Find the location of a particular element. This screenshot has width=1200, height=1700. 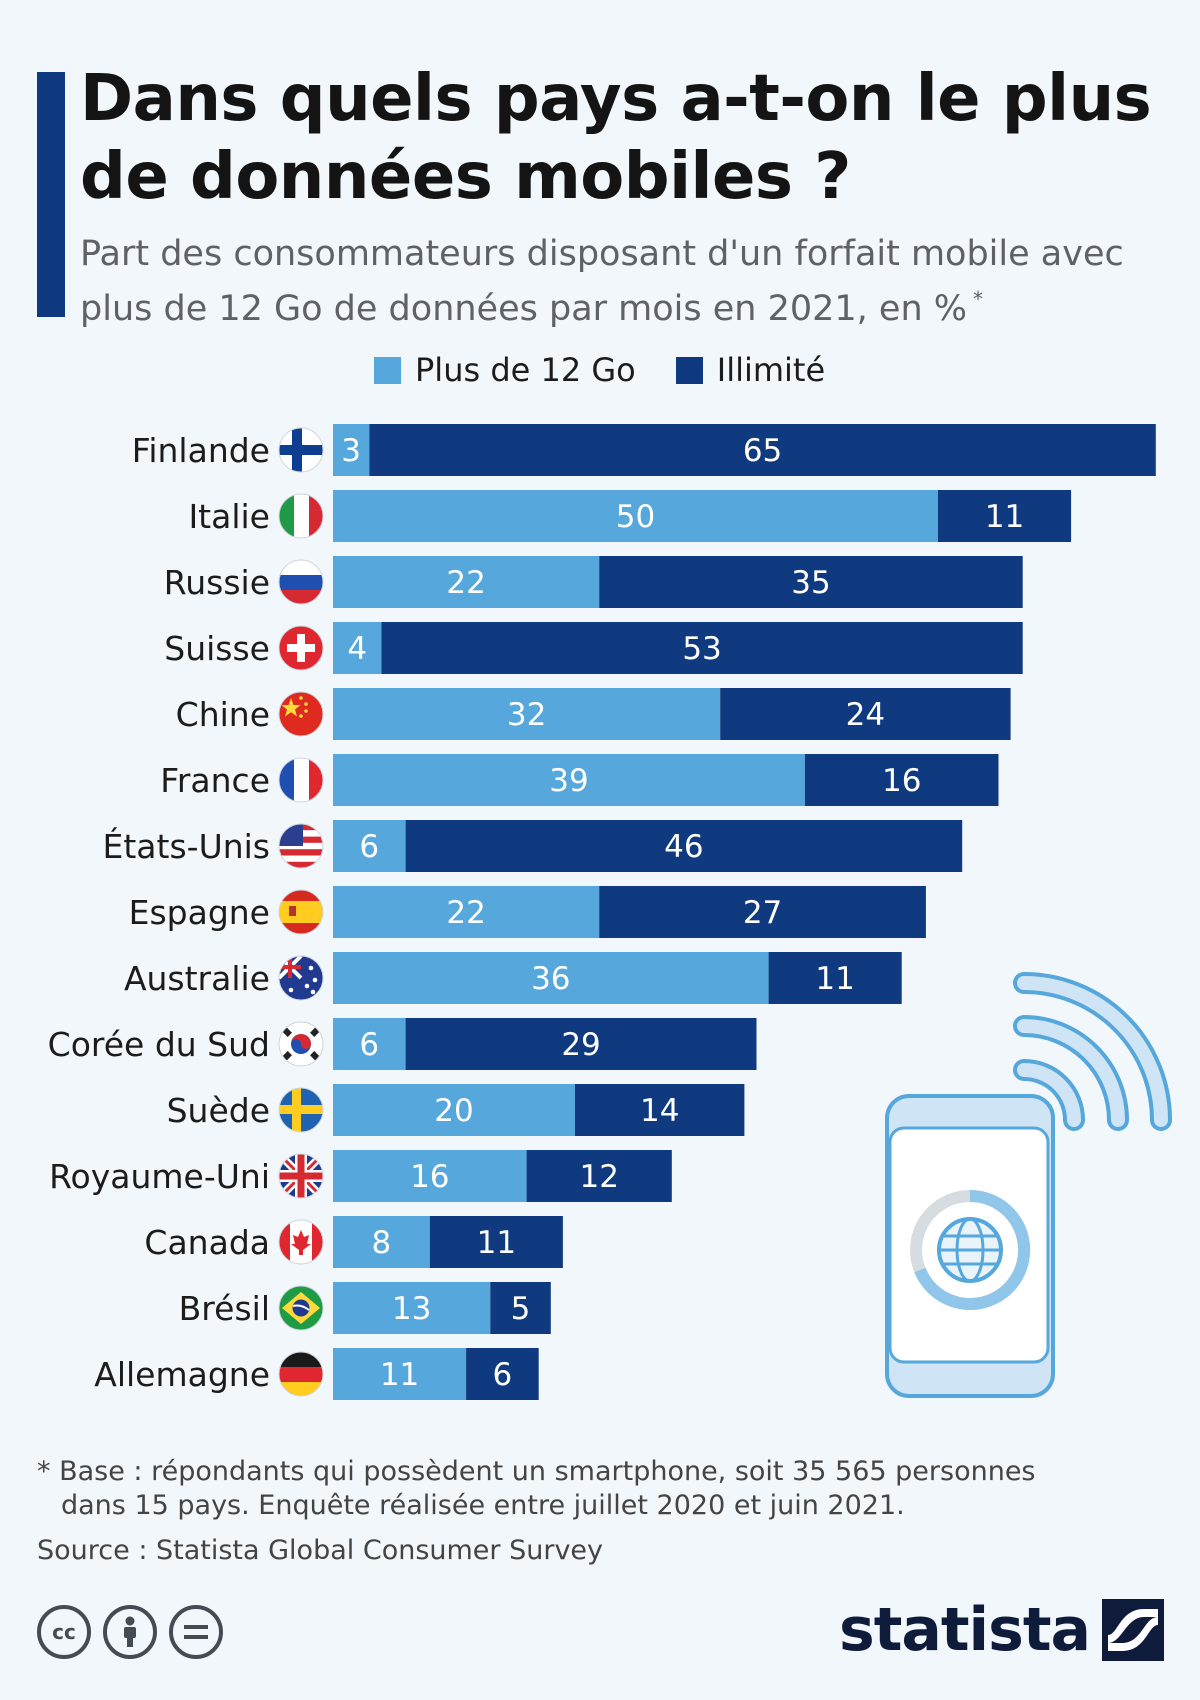

value-label-plus-12go-etats-unis: 6 is located at coordinates (369, 847).